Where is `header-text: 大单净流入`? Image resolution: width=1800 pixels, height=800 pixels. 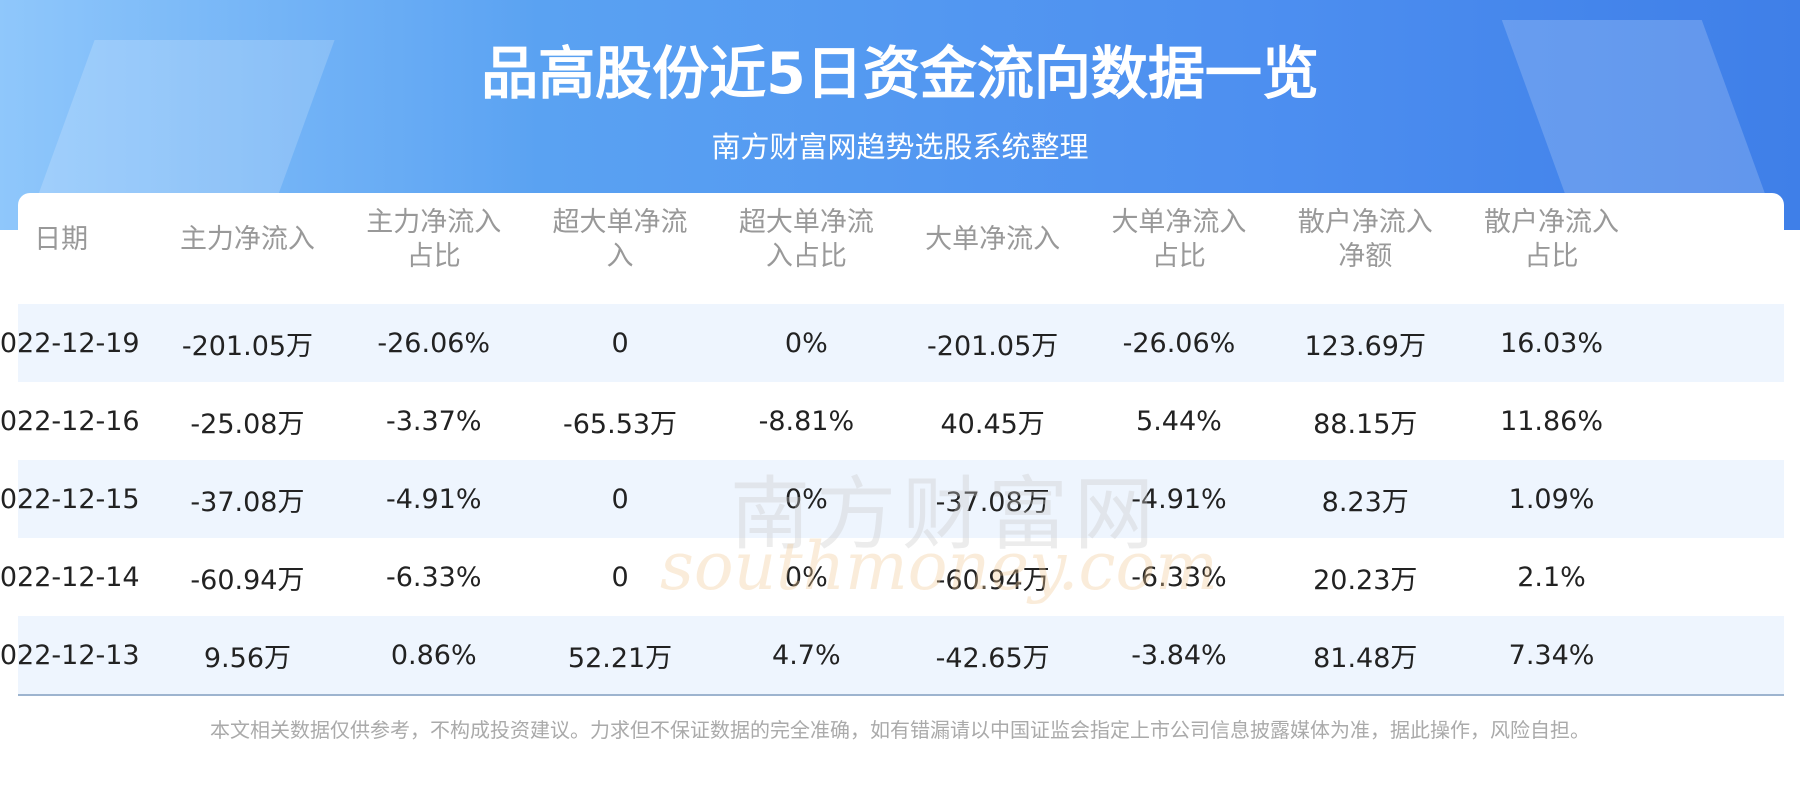
header-text: 大单净流入 is located at coordinates (993, 239).